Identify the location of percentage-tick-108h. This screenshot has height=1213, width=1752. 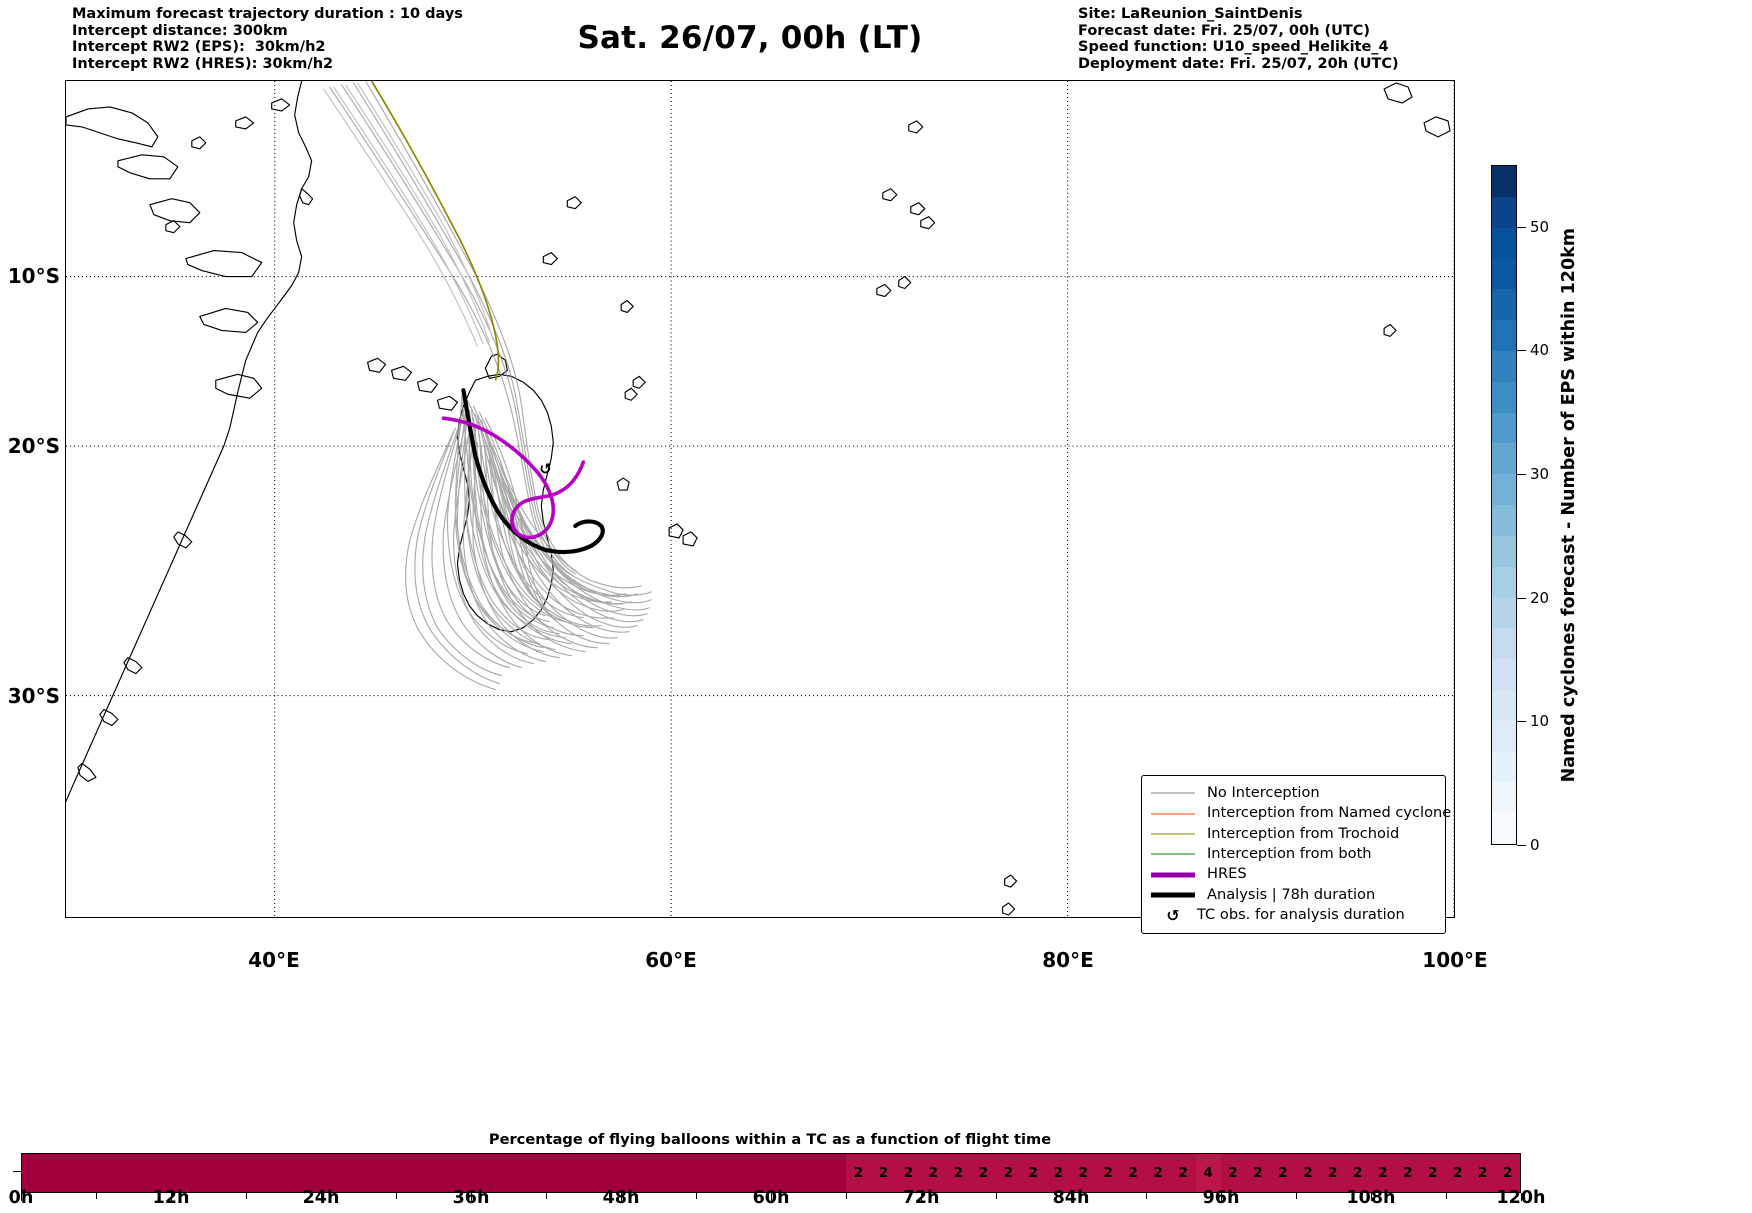
(1371, 1197).